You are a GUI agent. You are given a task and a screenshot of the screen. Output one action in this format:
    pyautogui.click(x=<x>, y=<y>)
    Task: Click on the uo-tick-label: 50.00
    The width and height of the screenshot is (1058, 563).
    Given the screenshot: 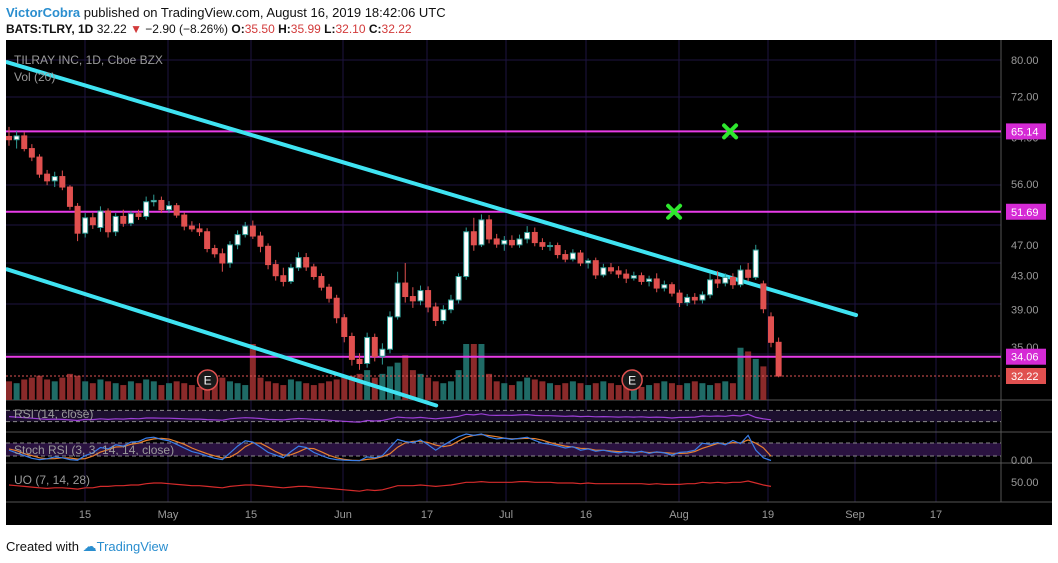 What is the action you would take?
    pyautogui.click(x=1025, y=483)
    